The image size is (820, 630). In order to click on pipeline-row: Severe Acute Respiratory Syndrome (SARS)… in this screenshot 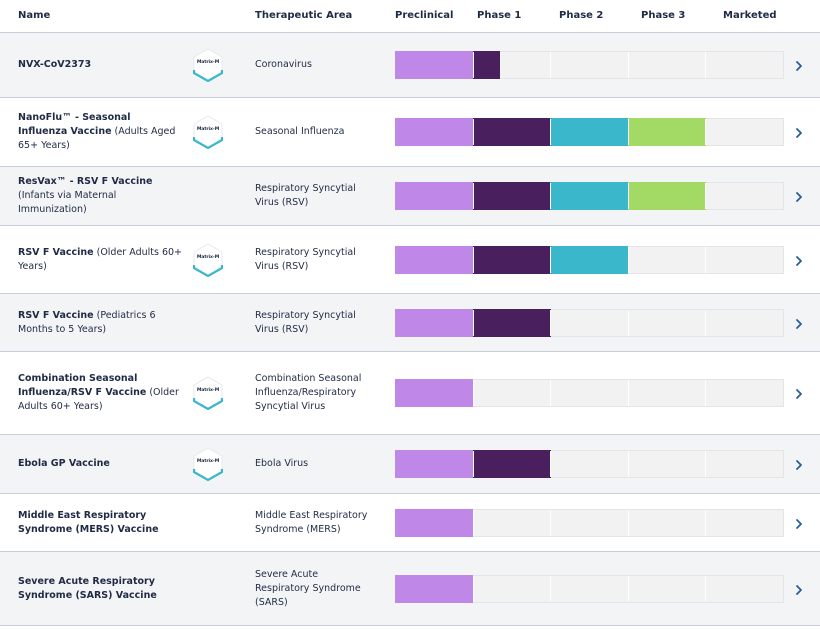, I will do `click(410, 588)`.